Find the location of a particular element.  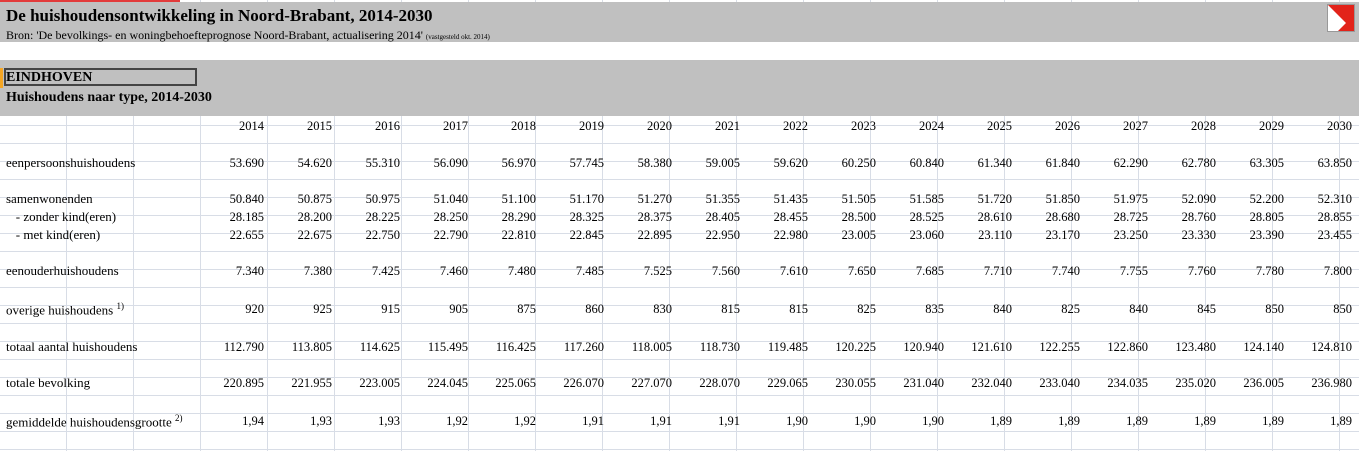

table-cell: 51.355 is located at coordinates (722, 199).